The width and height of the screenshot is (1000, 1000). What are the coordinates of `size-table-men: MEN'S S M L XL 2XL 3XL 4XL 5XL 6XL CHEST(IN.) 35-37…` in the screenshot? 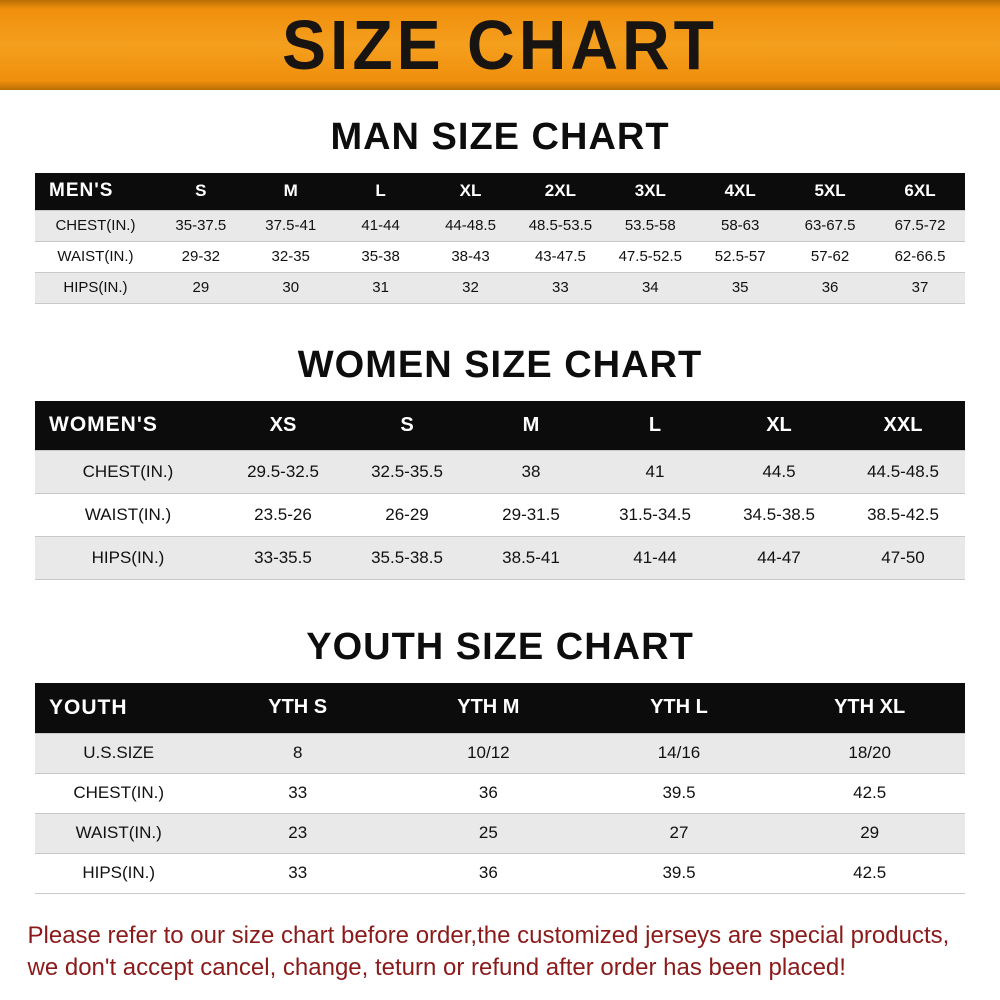 It's located at (500, 238).